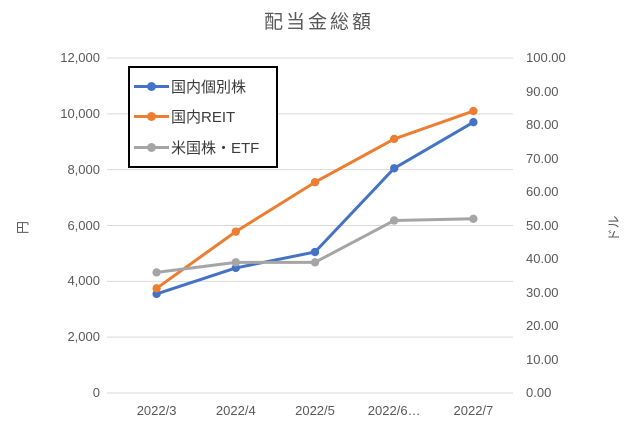 Image resolution: width=638 pixels, height=434 pixels. What do you see at coordinates (318, 22) in the screenshot?
I see `chart-title: 配当金総額` at bounding box center [318, 22].